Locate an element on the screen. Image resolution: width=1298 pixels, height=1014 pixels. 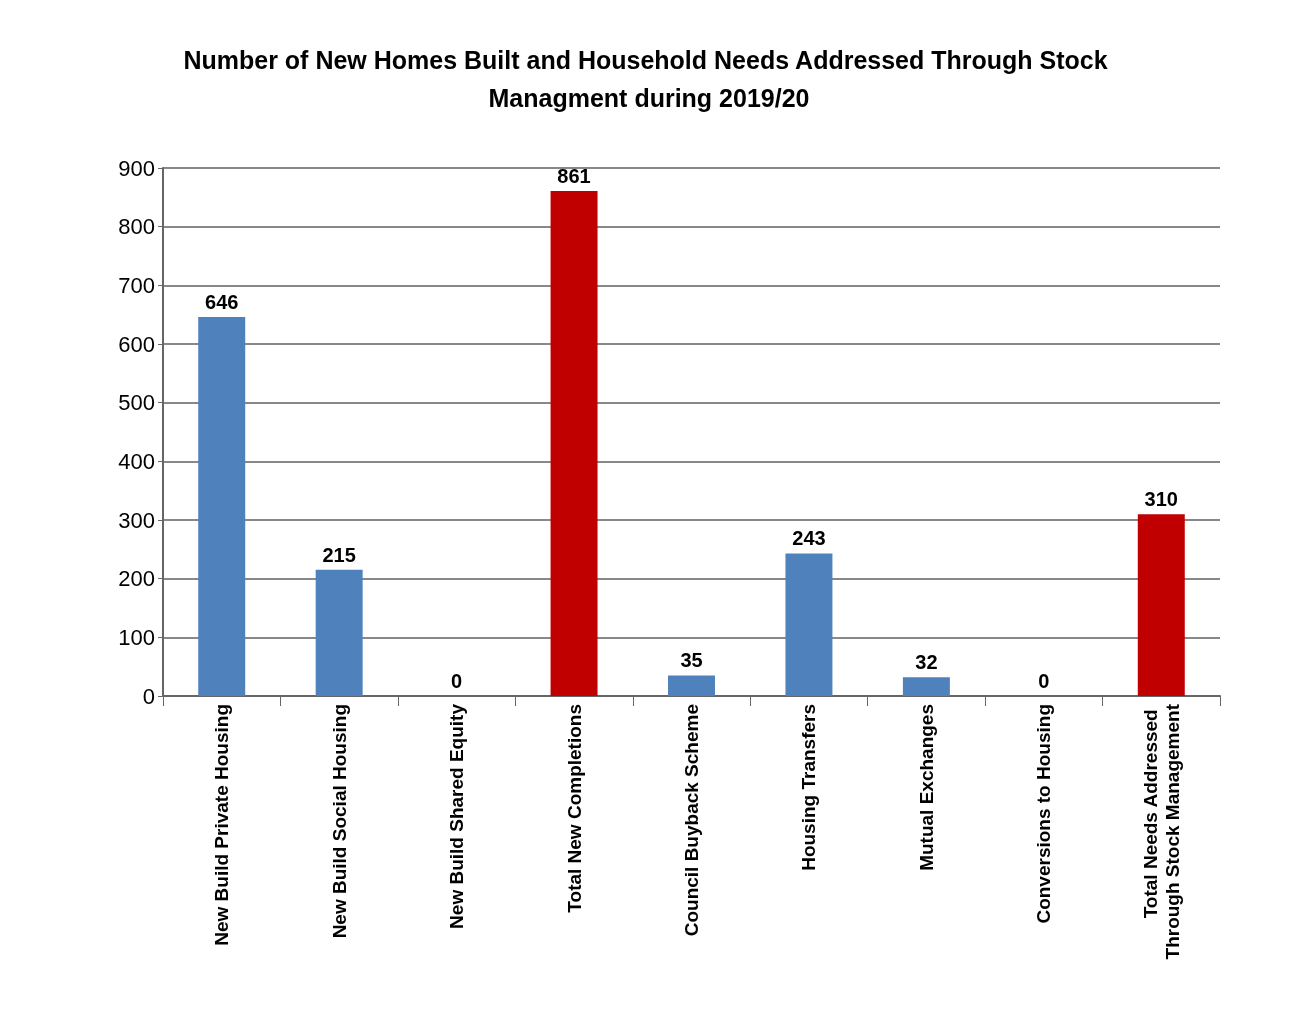
y-tick-label: 800 is located at coordinates (136, 227).